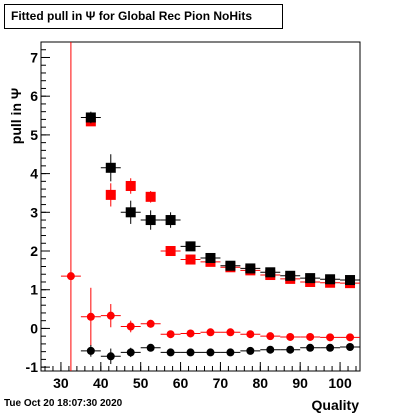  I want to click on y-tick-label: 4, so click(34, 174).